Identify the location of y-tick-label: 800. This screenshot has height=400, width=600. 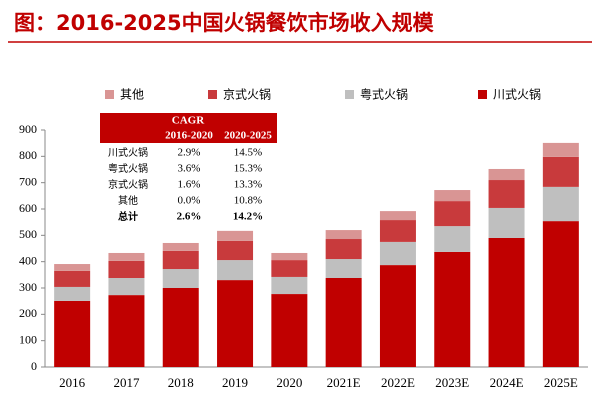
(28, 155).